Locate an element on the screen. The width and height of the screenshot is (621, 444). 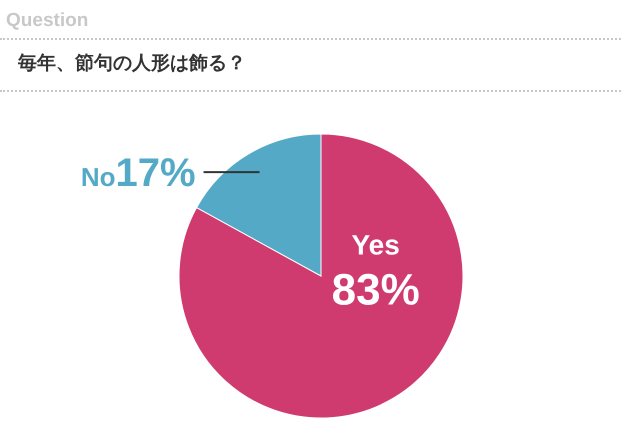
data-label: 17% is located at coordinates (155, 173).